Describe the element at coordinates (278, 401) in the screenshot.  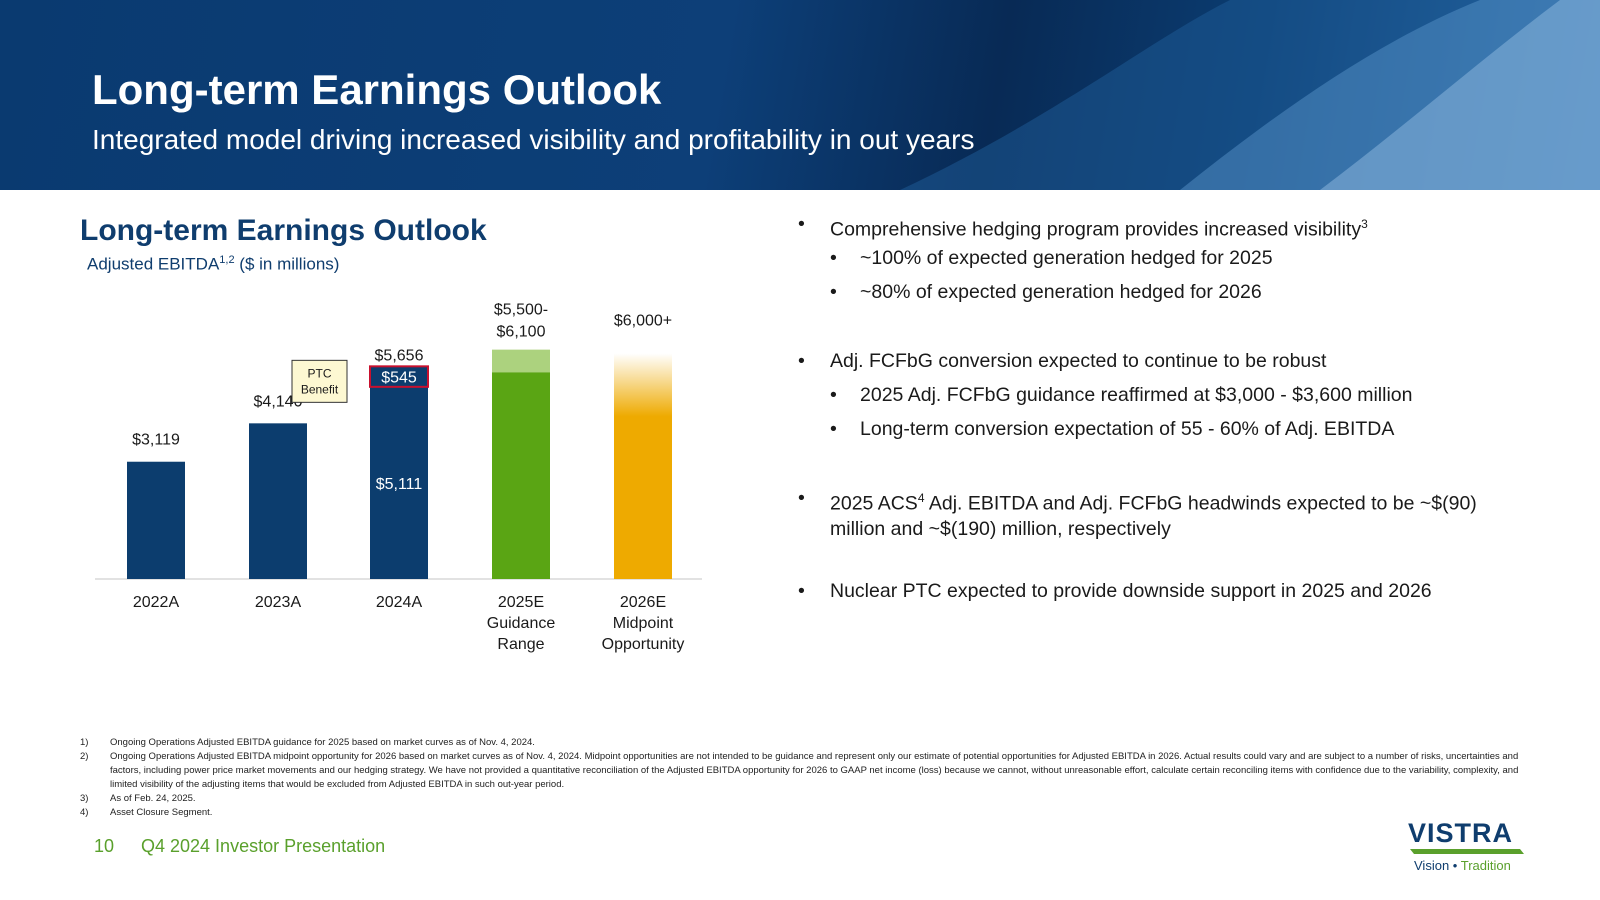
I see `data-label-2023A: $4,140` at that location.